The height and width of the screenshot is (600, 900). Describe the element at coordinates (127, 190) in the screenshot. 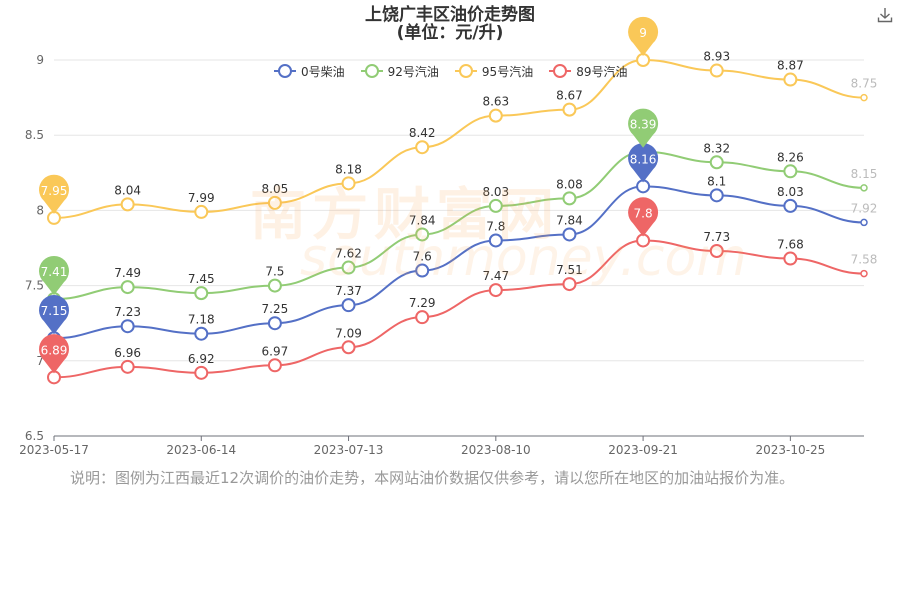

I see `data-label: 8.04` at that location.